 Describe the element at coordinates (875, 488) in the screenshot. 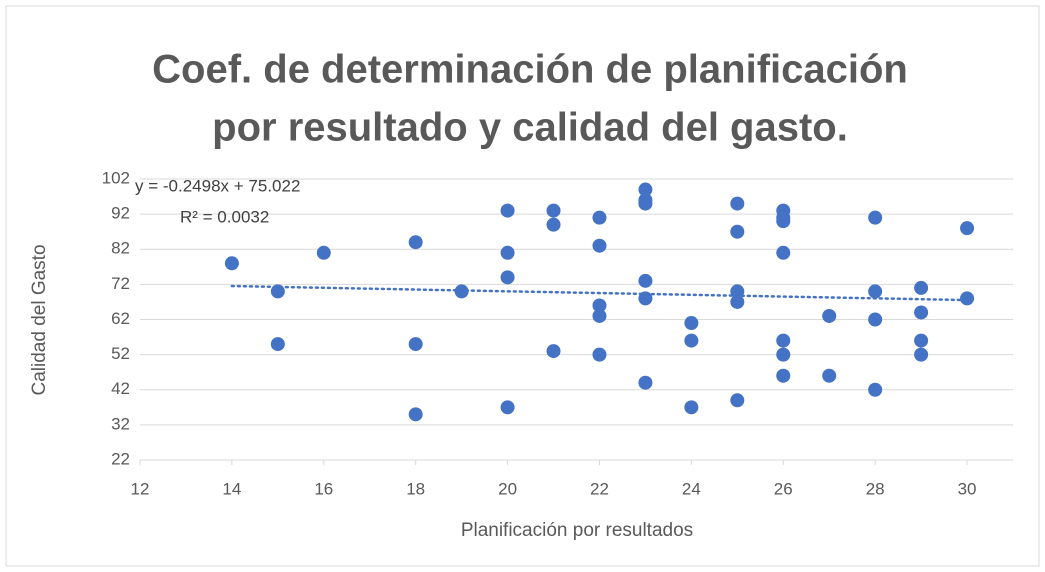

I see `x-tick-label: 28` at that location.